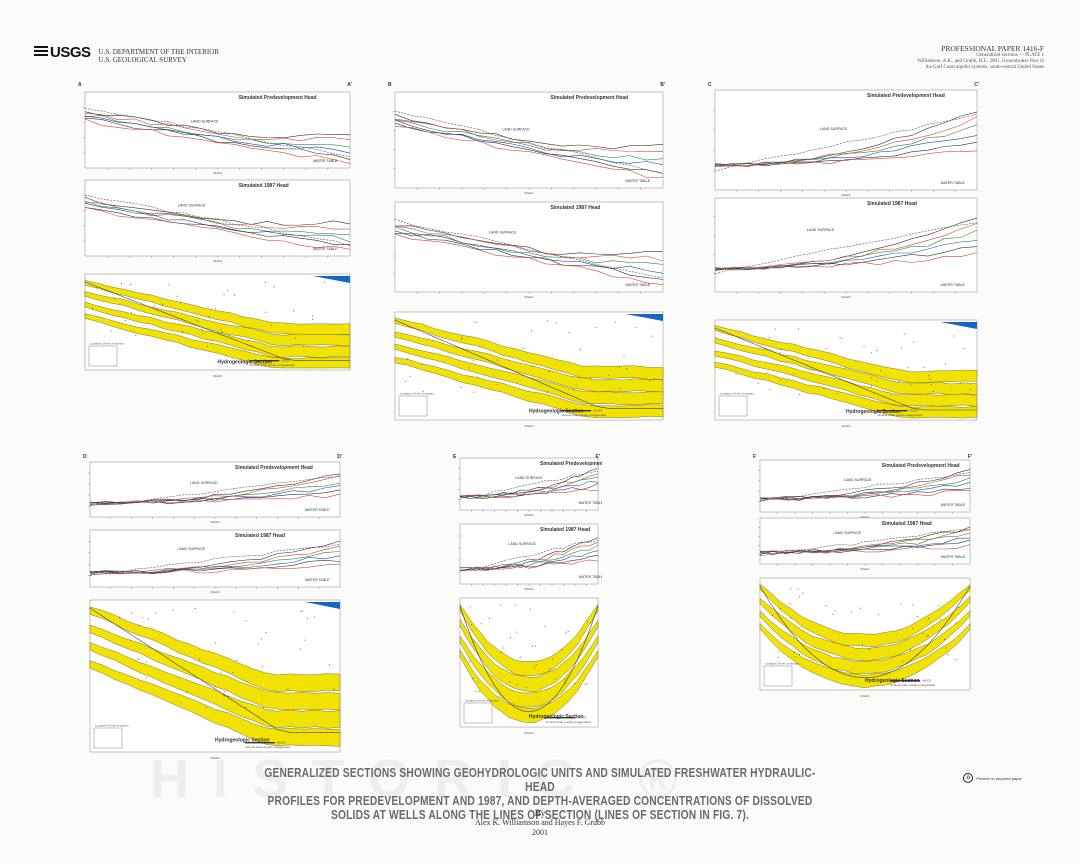  Describe the element at coordinates (528, 589) in the screenshot. I see `h87-miles-label: MILES` at that location.